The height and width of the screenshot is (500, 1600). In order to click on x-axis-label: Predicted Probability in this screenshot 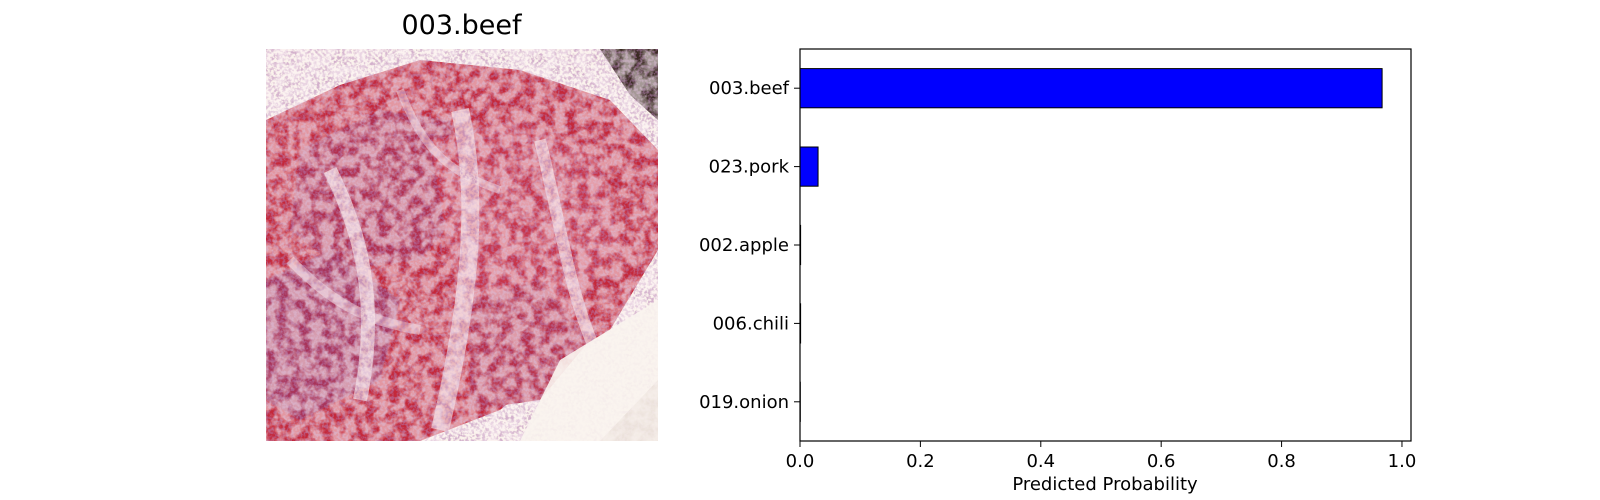, I will do `click(1105, 484)`.